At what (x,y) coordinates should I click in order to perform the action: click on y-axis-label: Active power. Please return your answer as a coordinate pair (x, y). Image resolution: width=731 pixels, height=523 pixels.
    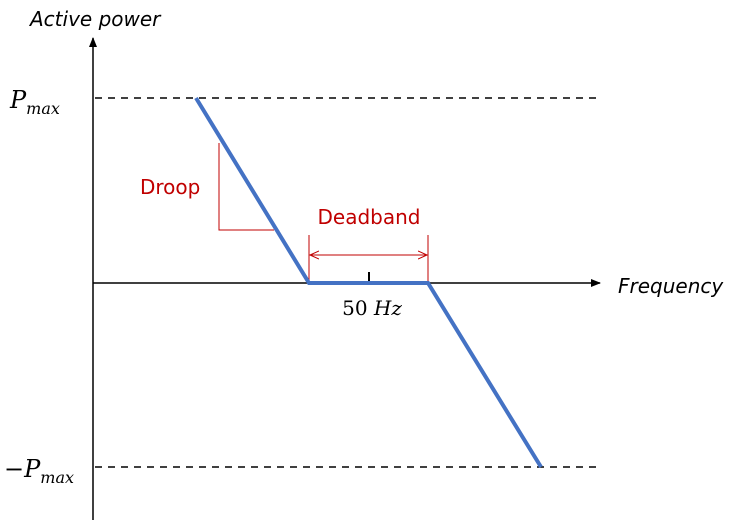
    Looking at the image, I should click on (95, 19).